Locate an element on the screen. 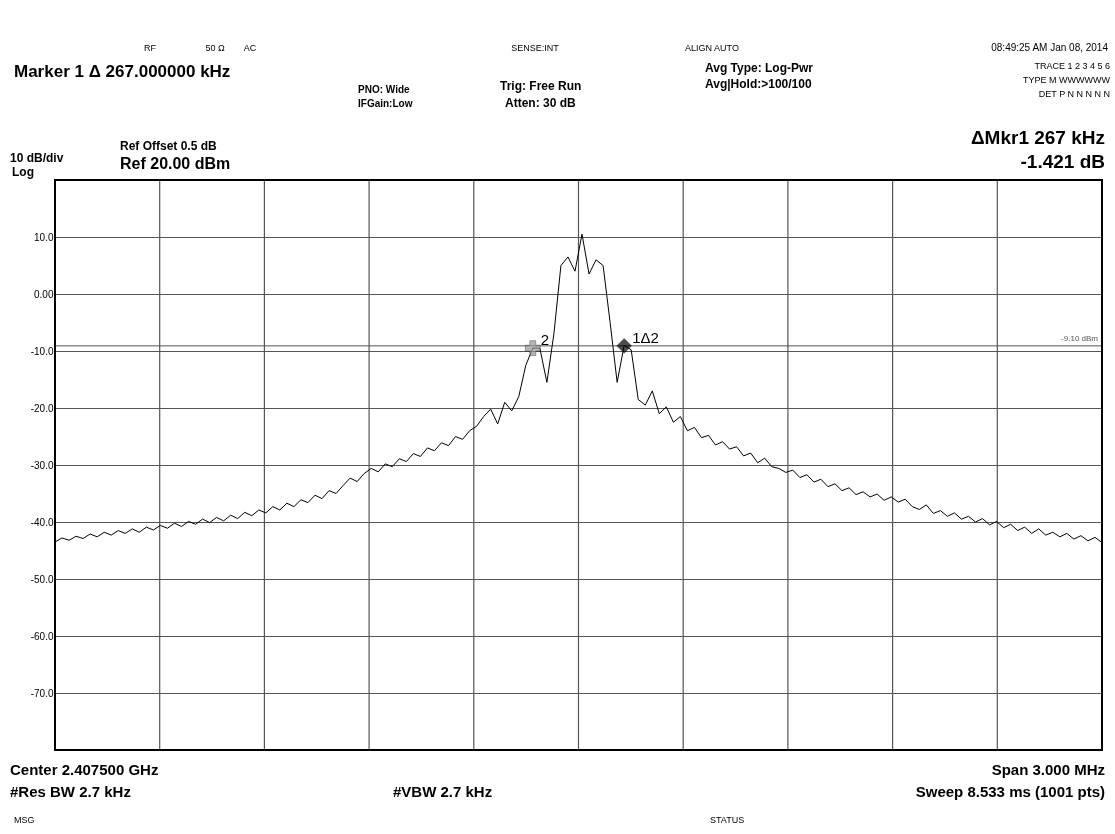 The width and height of the screenshot is (1115, 834). text: -1.421 dB is located at coordinates (1062, 161).